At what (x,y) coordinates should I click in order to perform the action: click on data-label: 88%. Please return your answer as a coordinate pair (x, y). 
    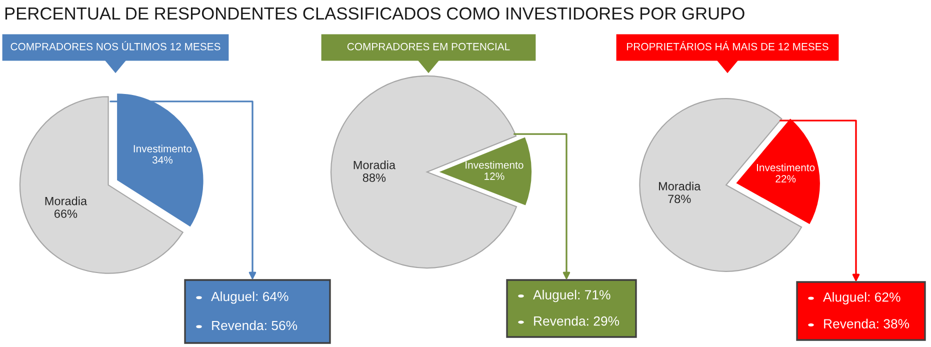
    Looking at the image, I should click on (374, 178).